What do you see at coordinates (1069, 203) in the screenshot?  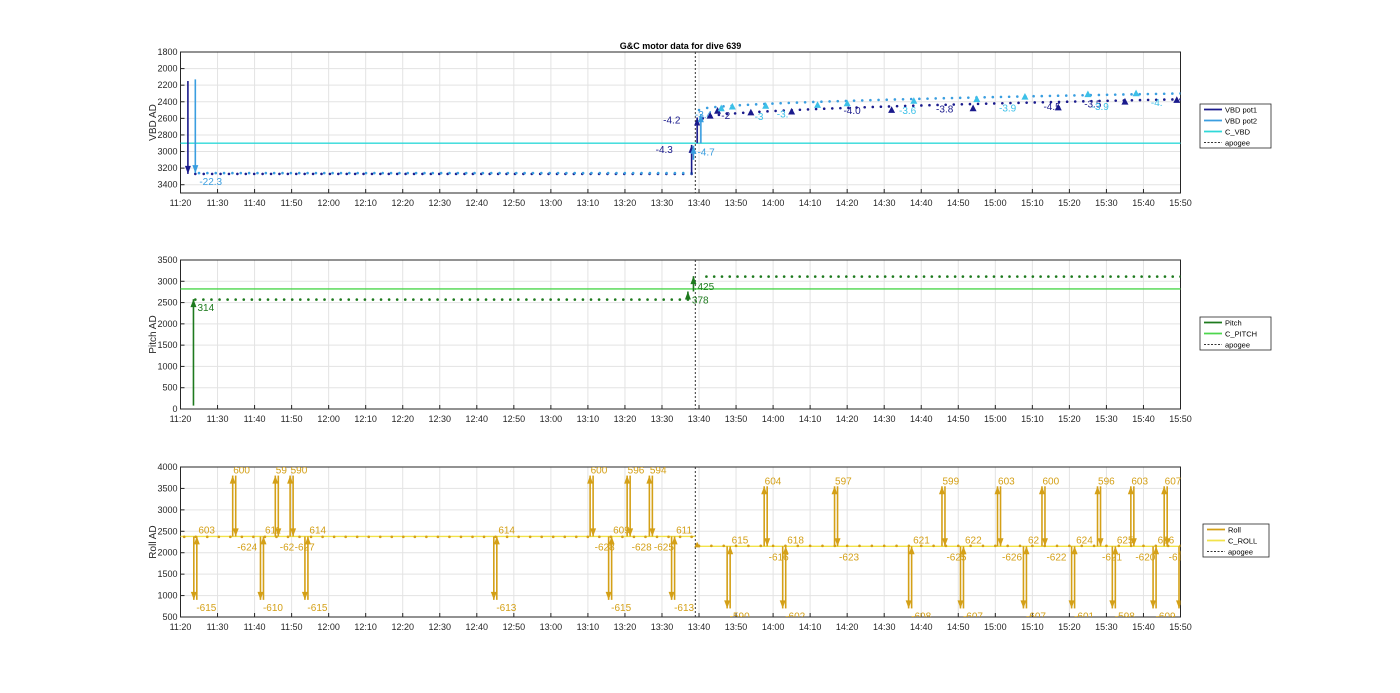 I see `x-tick-label: 15:20` at bounding box center [1069, 203].